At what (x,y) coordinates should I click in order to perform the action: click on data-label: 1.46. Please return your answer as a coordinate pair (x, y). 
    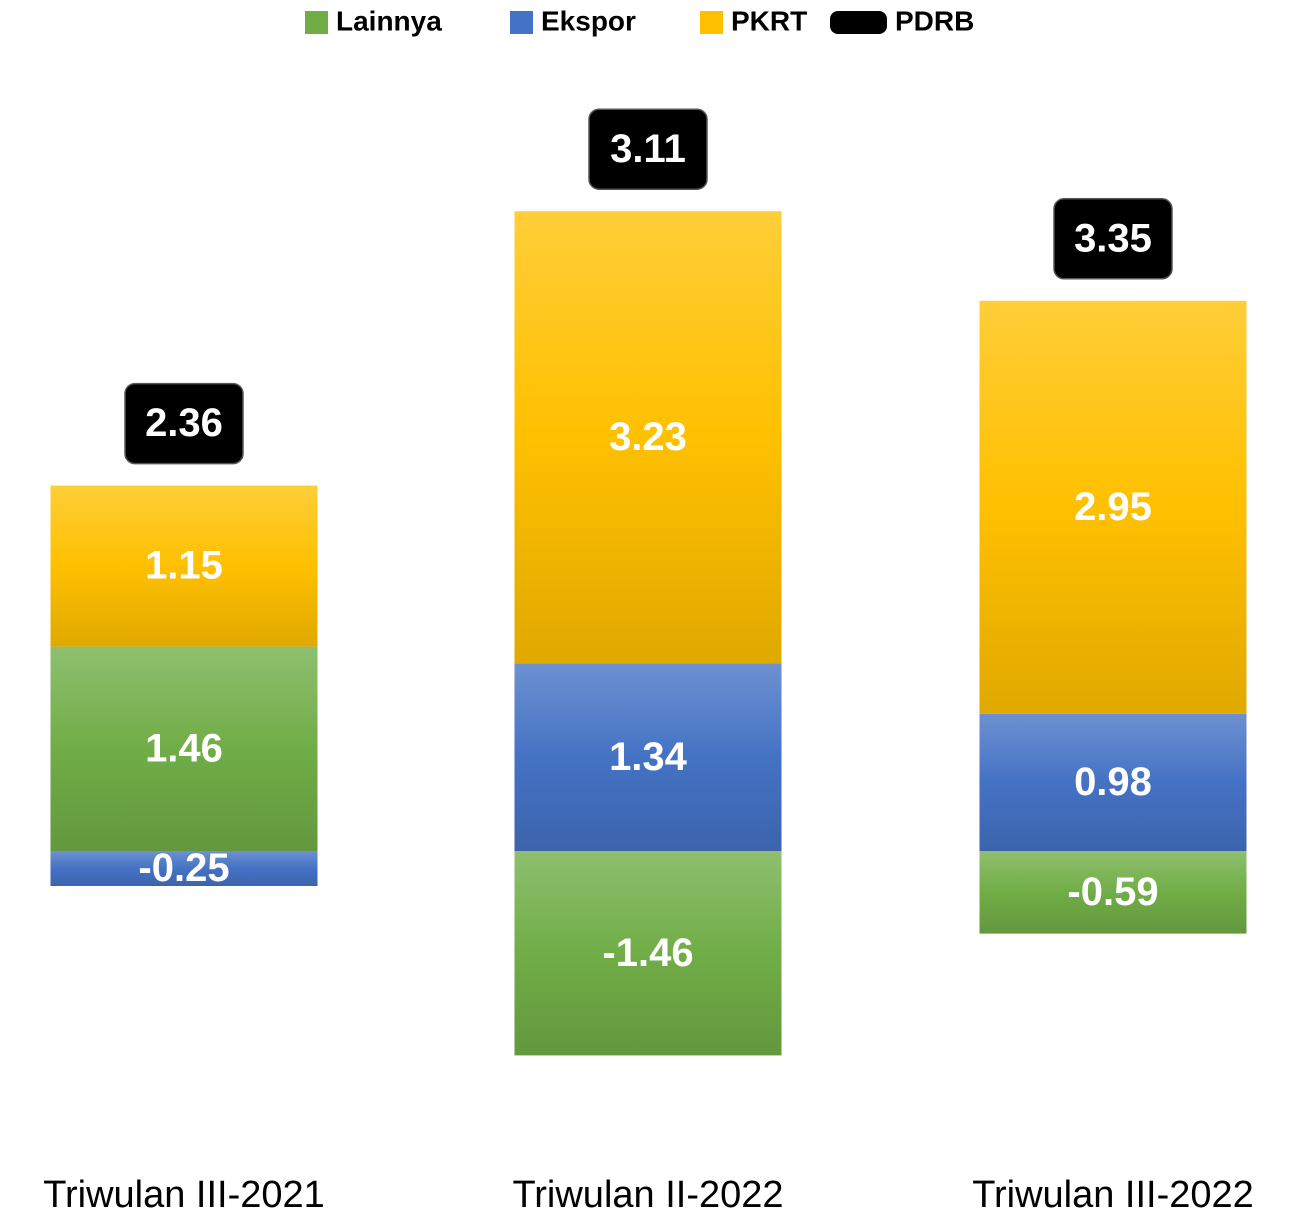
    Looking at the image, I should click on (184, 748).